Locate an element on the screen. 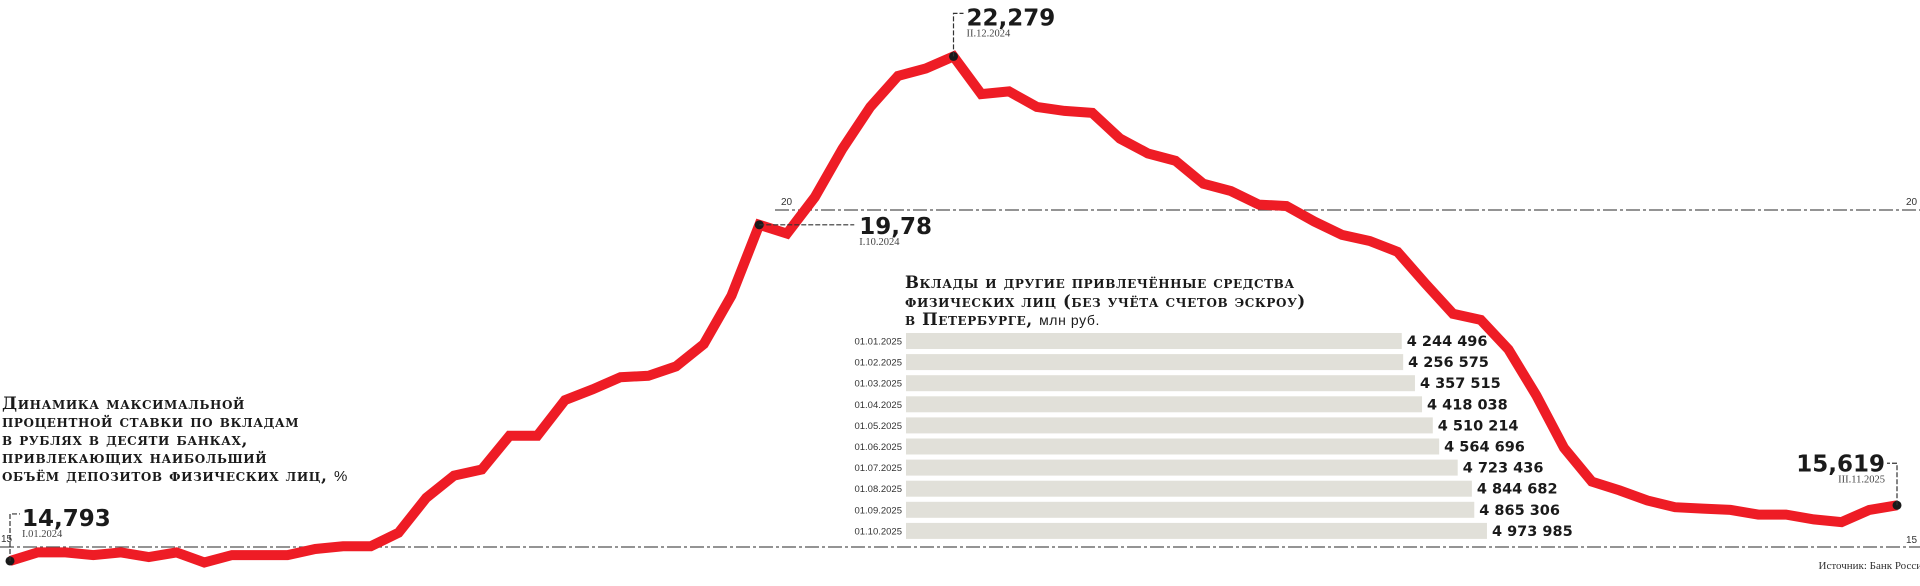 The height and width of the screenshot is (586, 1920). bar-chart-unit: млн руб. is located at coordinates (1069, 320).